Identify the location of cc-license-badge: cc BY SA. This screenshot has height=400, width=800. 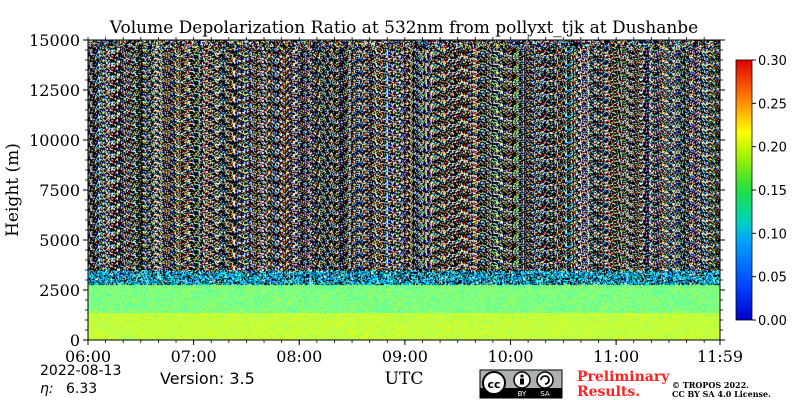
(521, 384).